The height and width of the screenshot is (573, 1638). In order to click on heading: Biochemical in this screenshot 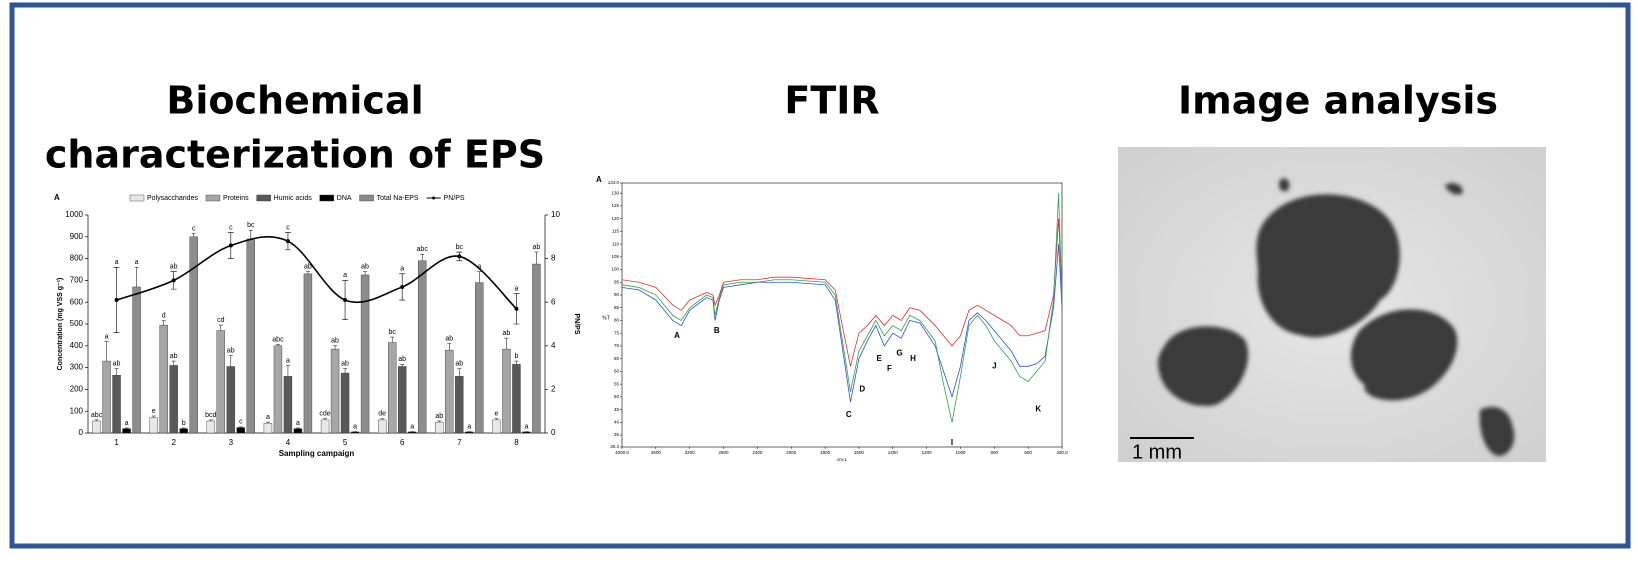, I will do `click(294, 101)`.